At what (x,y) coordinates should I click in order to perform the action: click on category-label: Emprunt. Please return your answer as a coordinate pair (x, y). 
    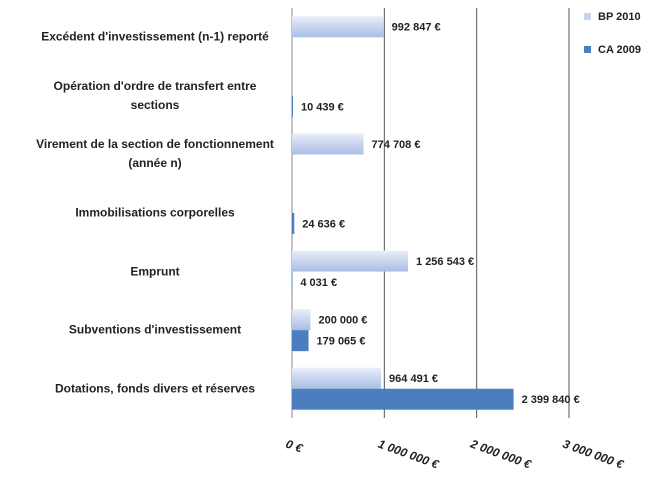
    Looking at the image, I should click on (155, 271).